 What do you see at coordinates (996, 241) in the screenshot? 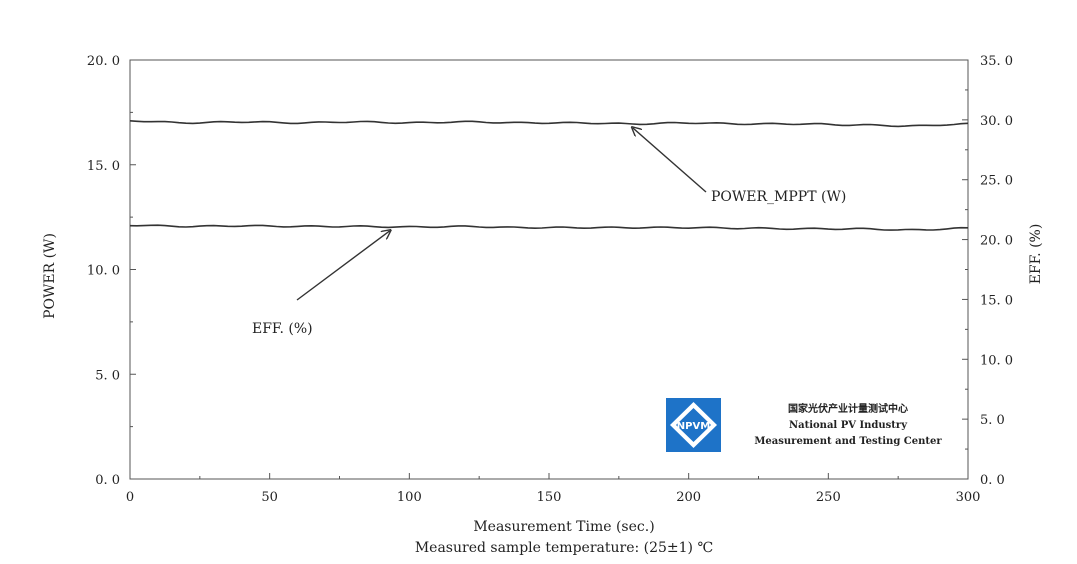
I see `y-right-tick-label: 20. 0` at bounding box center [996, 241].